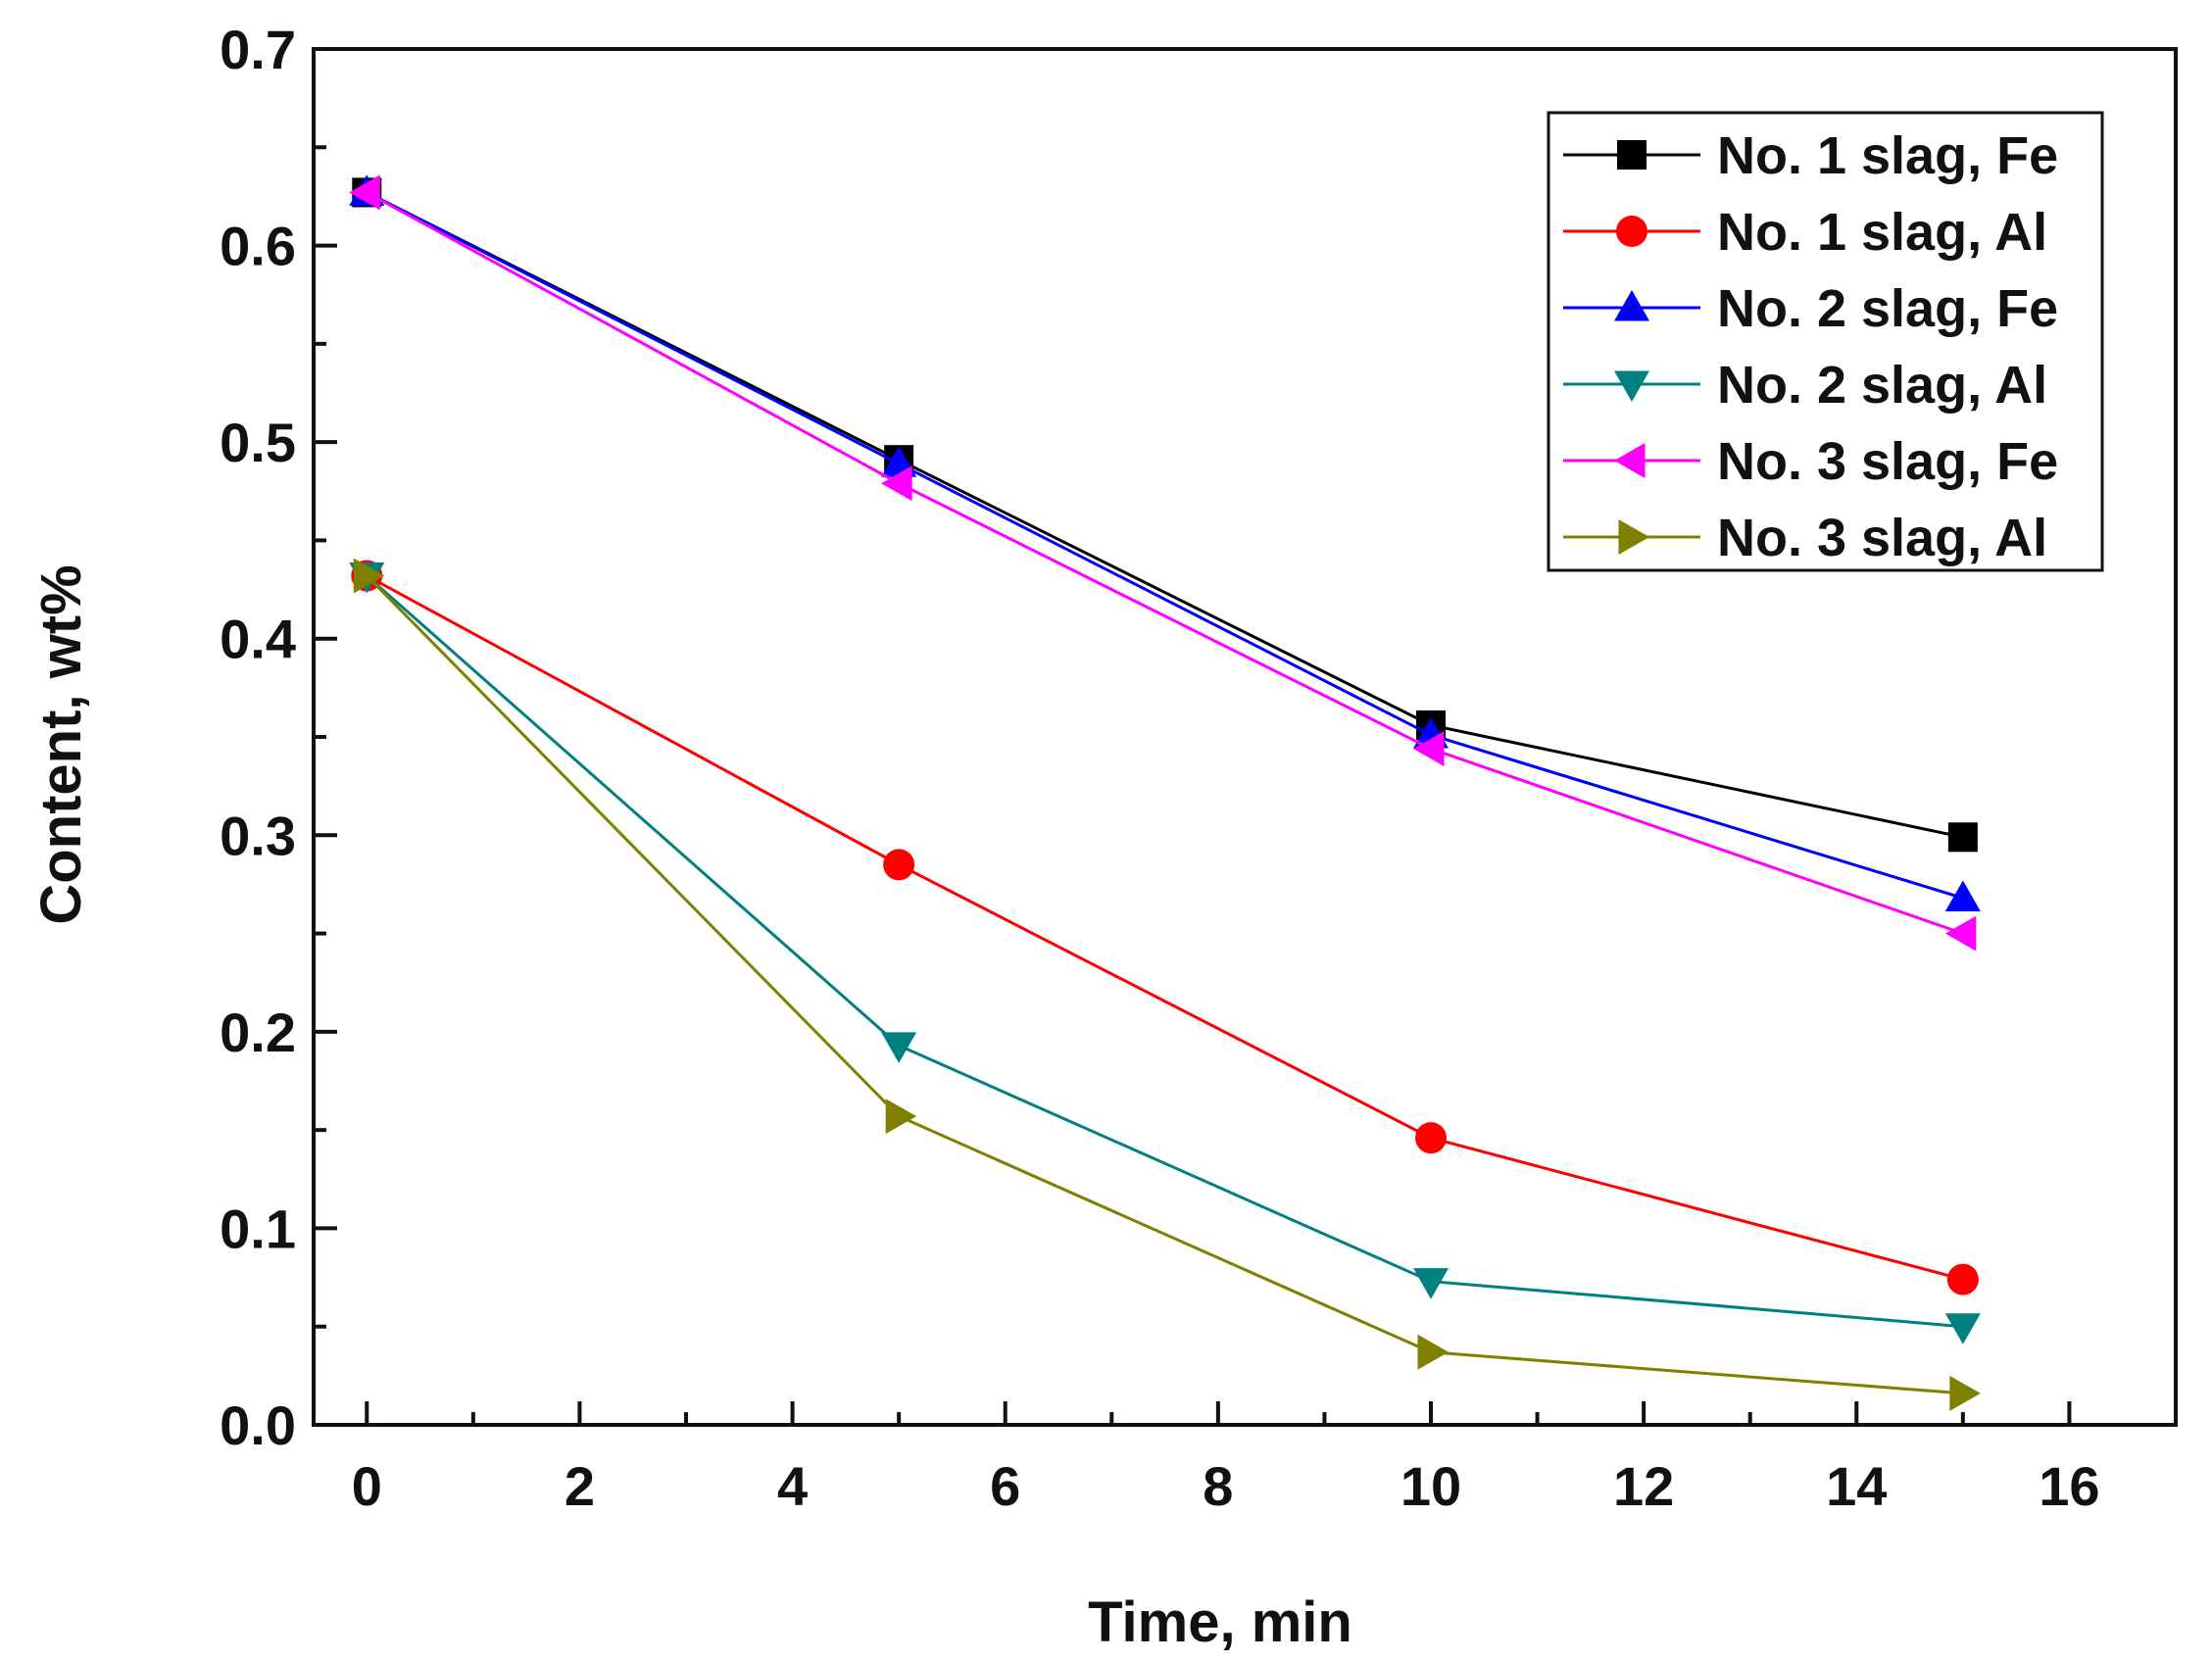 Image resolution: width=2212 pixels, height=1662 pixels. Describe the element at coordinates (792, 1486) in the screenshot. I see `x-tick-label: 4` at that location.